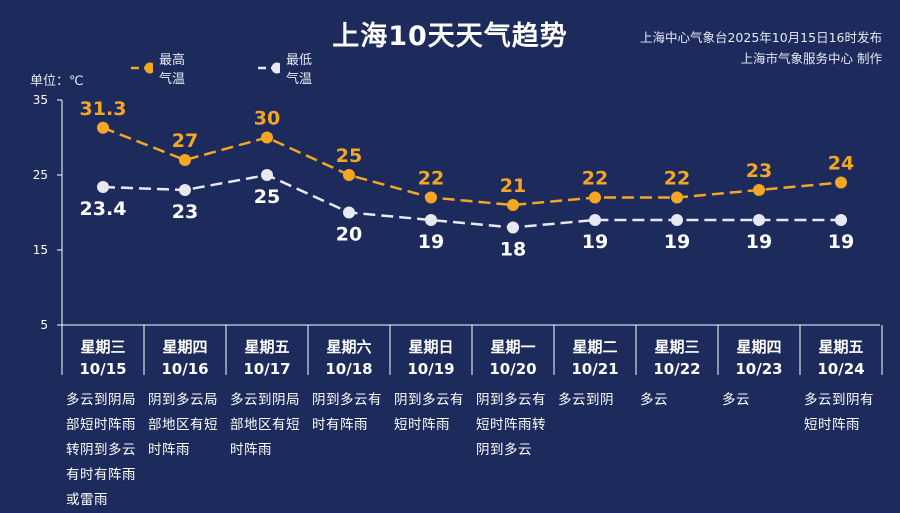 The width and height of the screenshot is (900, 513). I want to click on date-label: 10/23, so click(759, 369).